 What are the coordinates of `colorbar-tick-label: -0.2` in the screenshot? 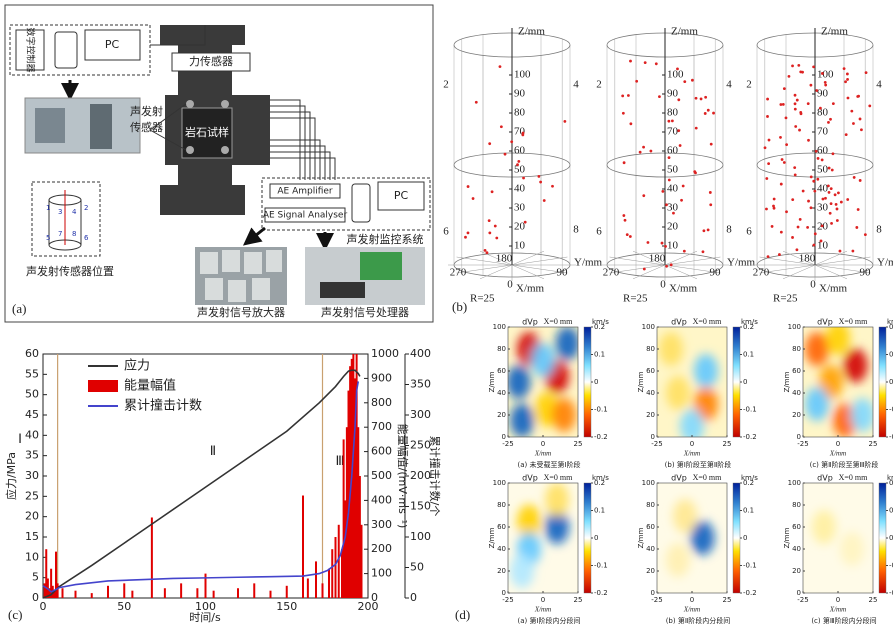 It's located at (601, 593).